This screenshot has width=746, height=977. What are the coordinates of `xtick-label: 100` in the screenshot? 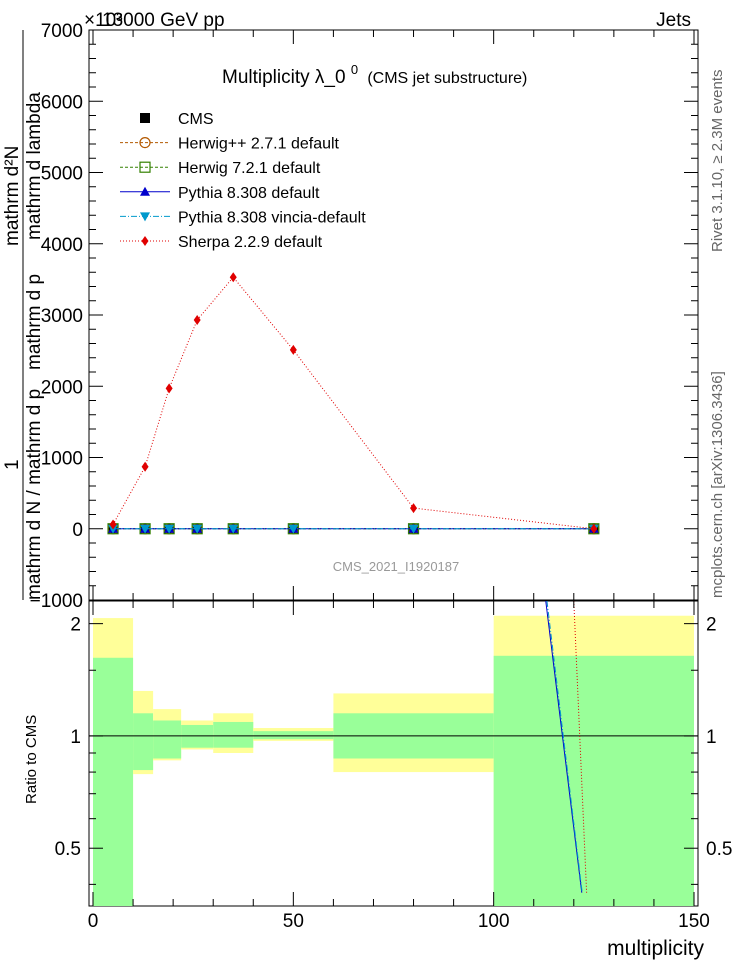 It's located at (494, 921).